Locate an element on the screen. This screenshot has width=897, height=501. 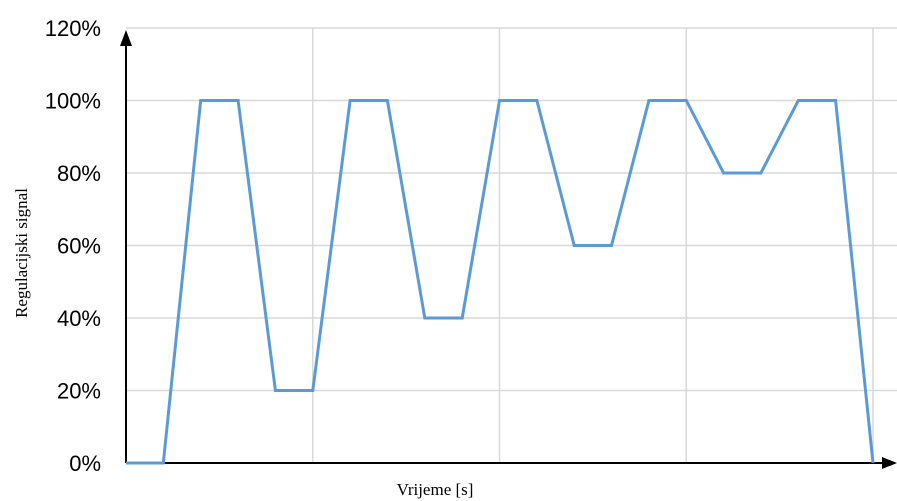
y-tick-label: 100% is located at coordinates (73, 101).